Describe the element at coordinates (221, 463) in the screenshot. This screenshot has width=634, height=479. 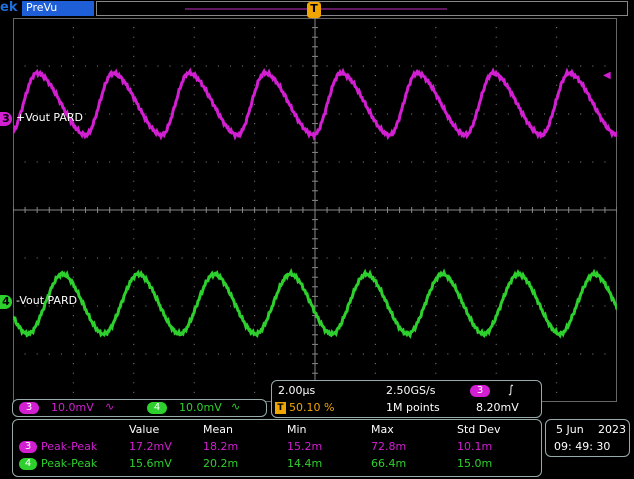
I see `measurement-row-2-mean: 20.2m` at that location.